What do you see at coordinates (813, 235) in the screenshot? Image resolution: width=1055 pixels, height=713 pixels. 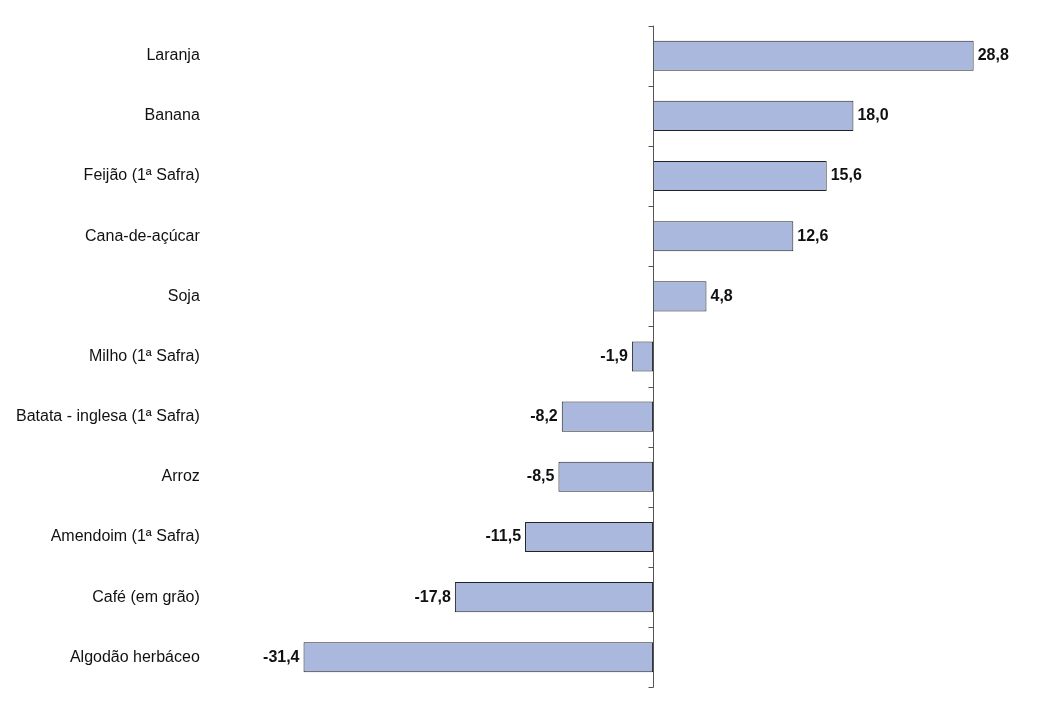 I see `data-label: 12,6` at bounding box center [813, 235].